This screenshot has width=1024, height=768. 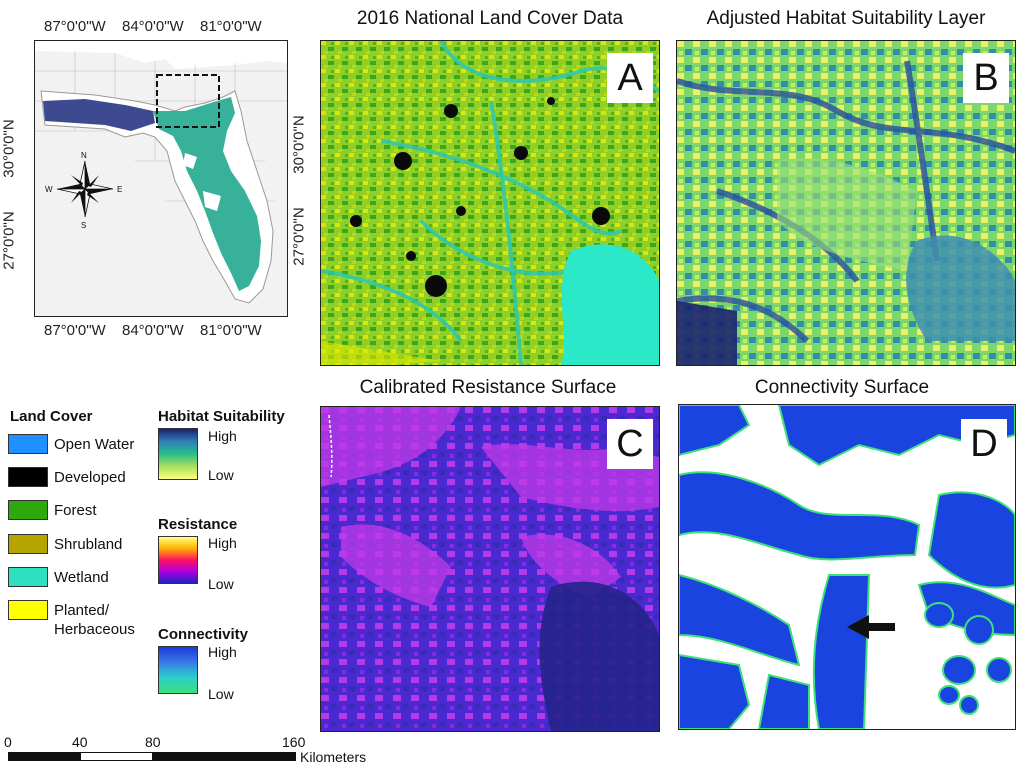 I want to click on compass-w: W, so click(x=49, y=189).